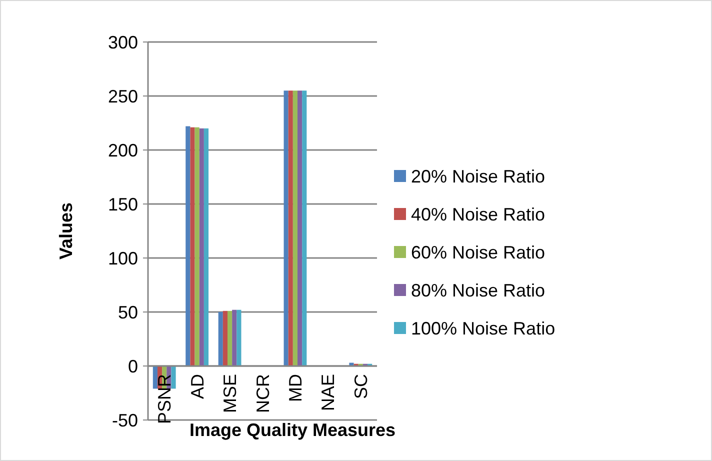 This screenshot has width=712, height=461. What do you see at coordinates (478, 252) in the screenshot?
I see `legend-label: 60% Noise Ratio` at bounding box center [478, 252].